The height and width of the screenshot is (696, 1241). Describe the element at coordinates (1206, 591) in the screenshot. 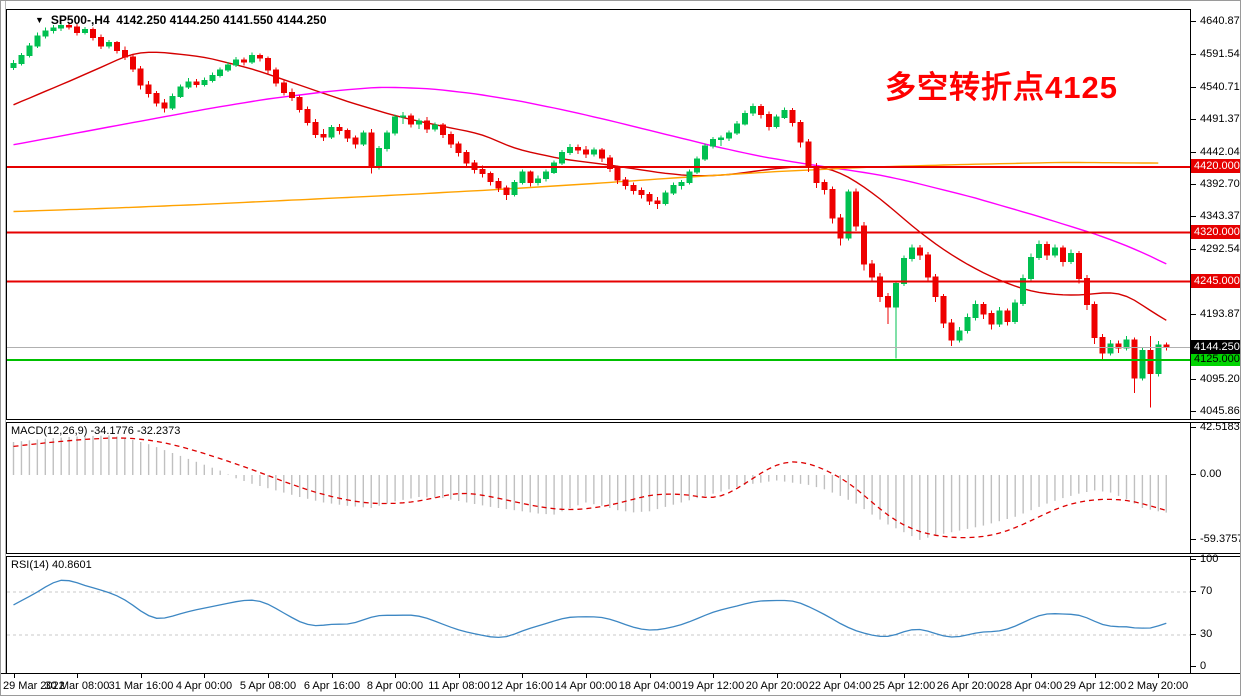

I see `rsi-tick-label: 70` at that location.